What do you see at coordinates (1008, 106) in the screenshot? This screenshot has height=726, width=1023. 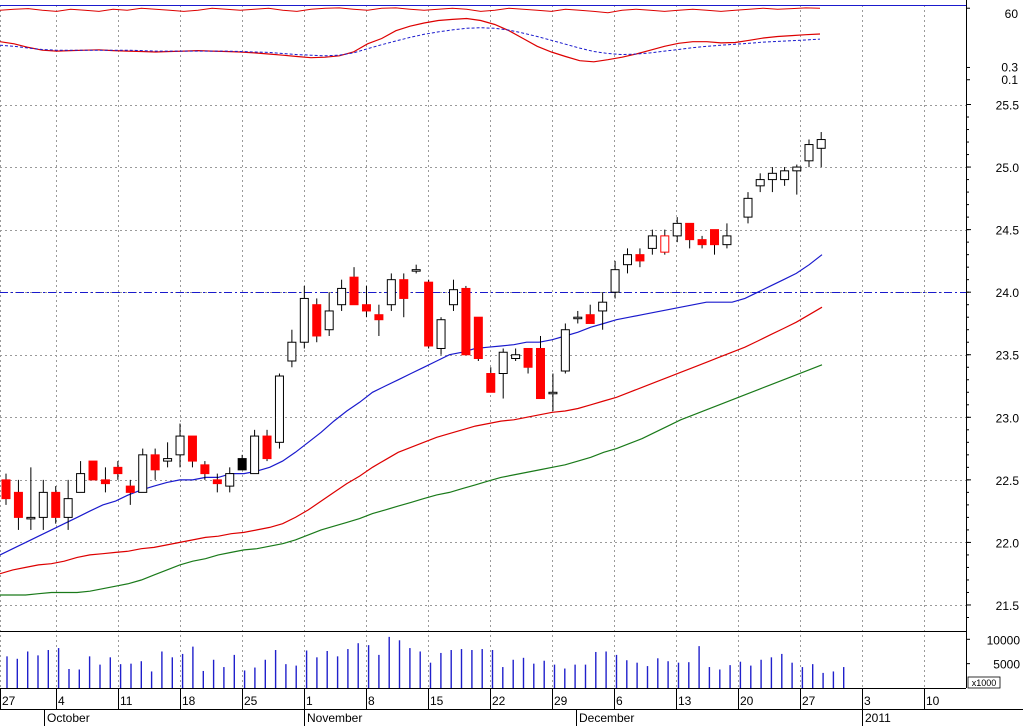 I see `price-tick-label: 25.5` at bounding box center [1008, 106].